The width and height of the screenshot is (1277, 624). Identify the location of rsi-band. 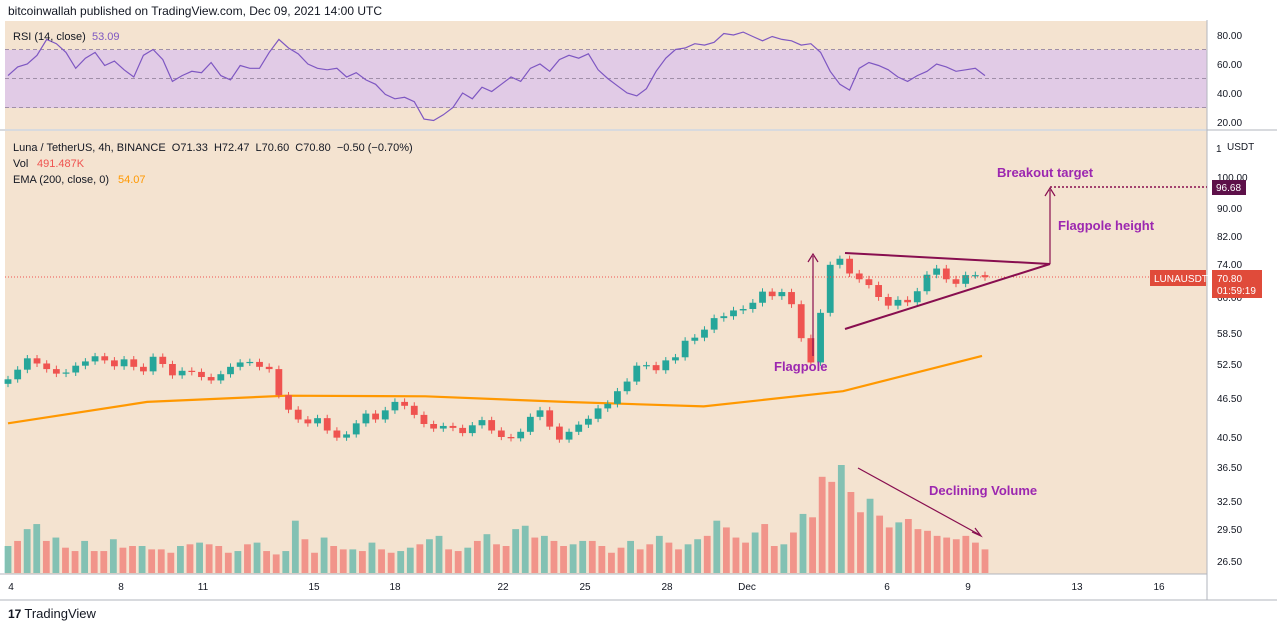
(606, 79).